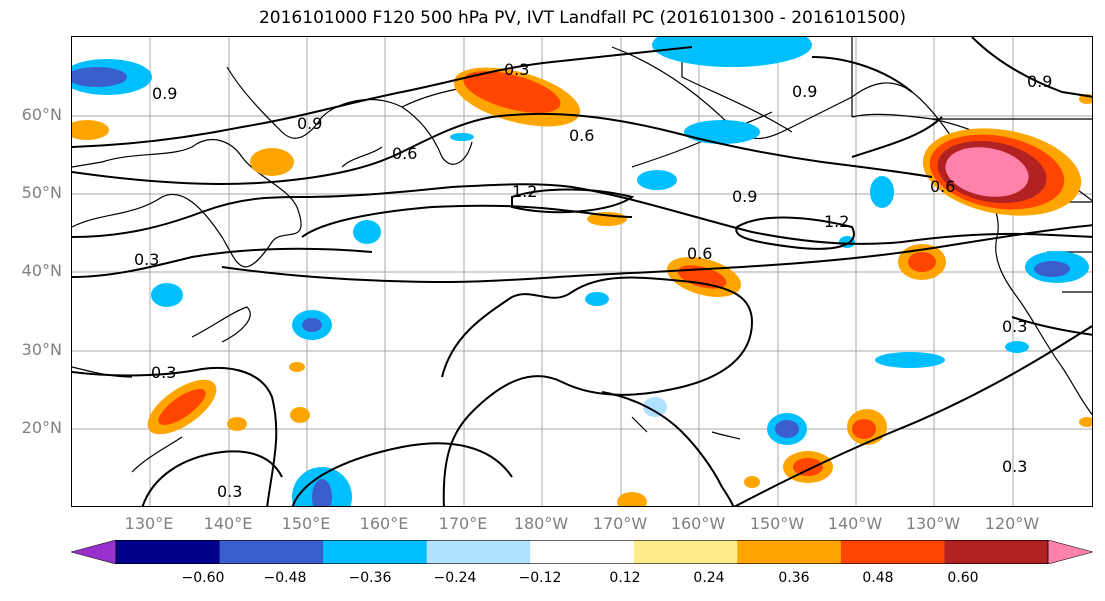 Image resolution: width=1105 pixels, height=601 pixels. What do you see at coordinates (777, 523) in the screenshot?
I see `lon-label-150w: 150°W` at bounding box center [777, 523].